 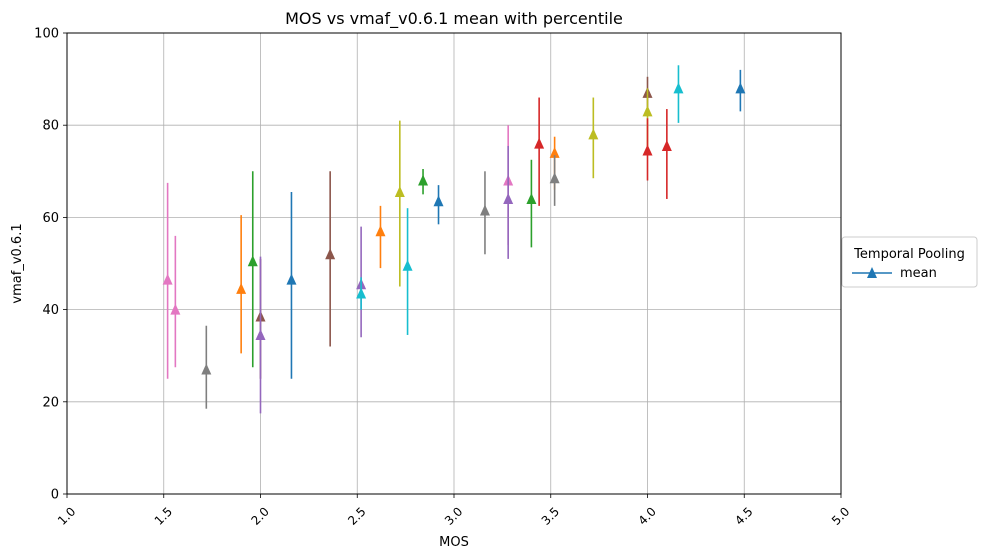 I want to click on y-tick-label: 60, so click(x=50, y=218).